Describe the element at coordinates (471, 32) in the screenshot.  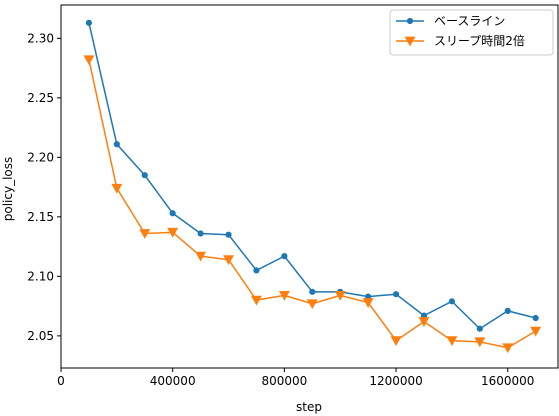
I see `legend-box` at that location.